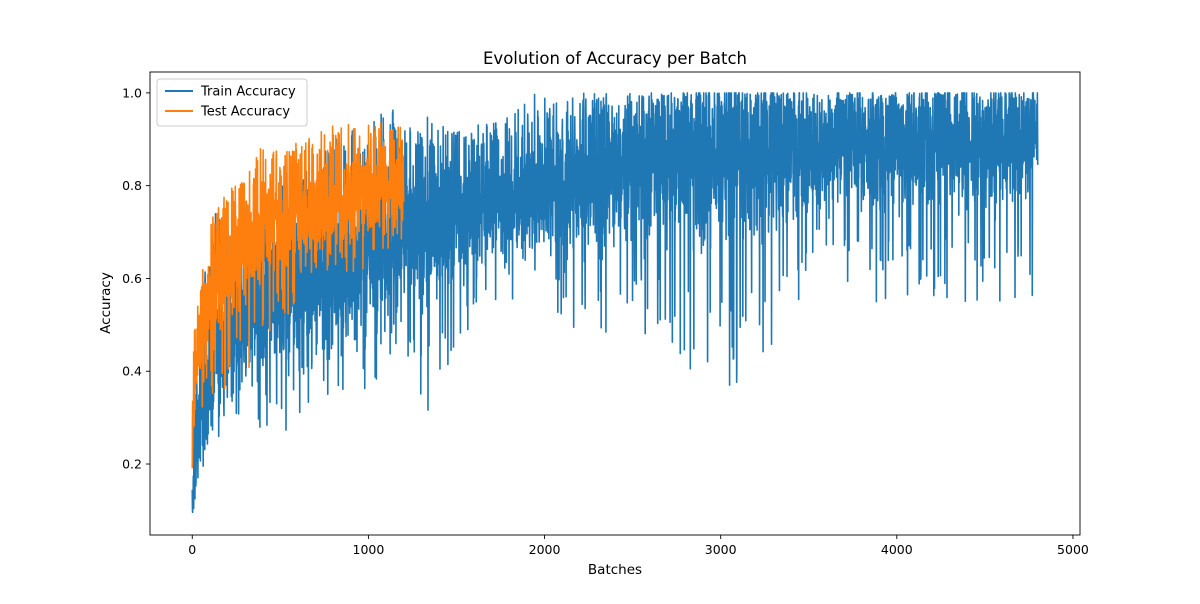 Image resolution: width=1200 pixels, height=604 pixels. What do you see at coordinates (248, 92) in the screenshot?
I see `legend-label-train: Train Accuracy` at bounding box center [248, 92].